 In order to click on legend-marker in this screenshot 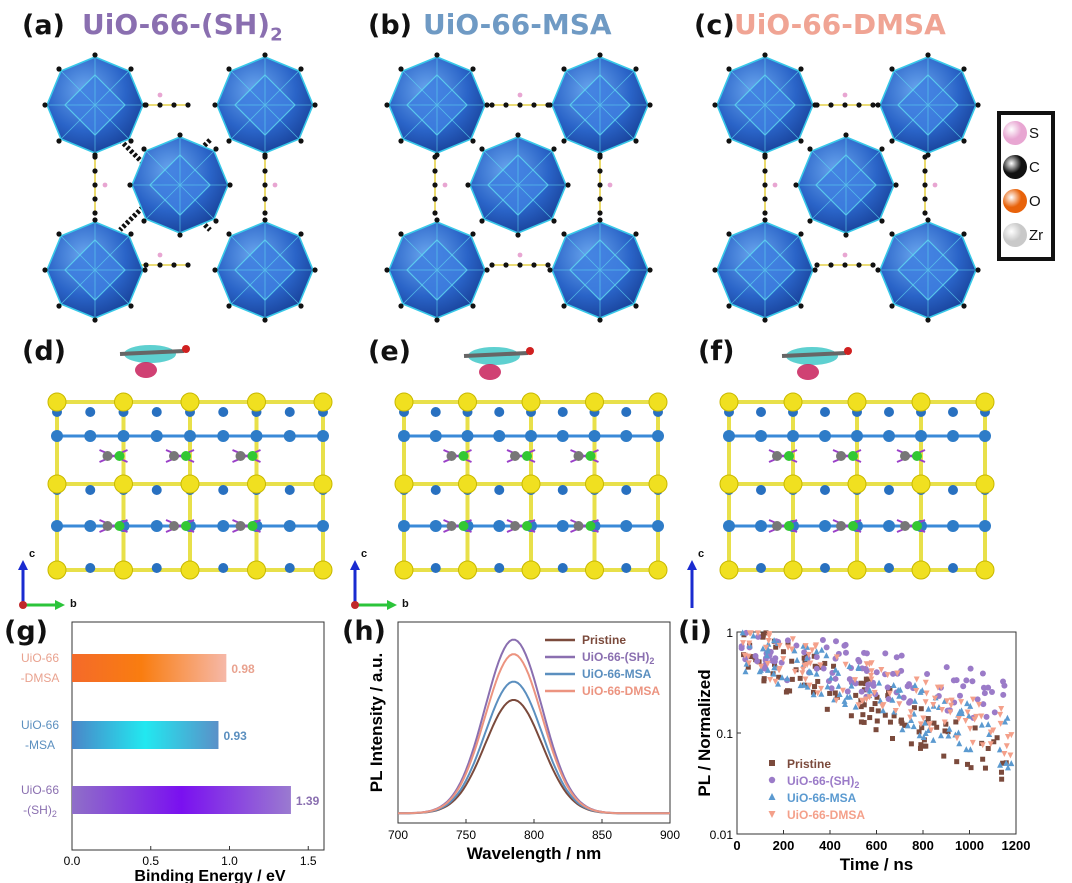, I will do `click(772, 814)`.